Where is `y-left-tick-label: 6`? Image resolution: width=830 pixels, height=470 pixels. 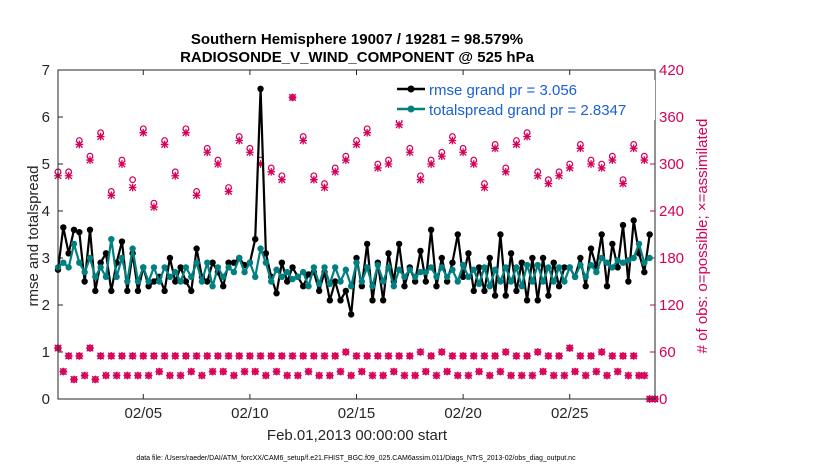
y-left-tick-label: 6 is located at coordinates (46, 117).